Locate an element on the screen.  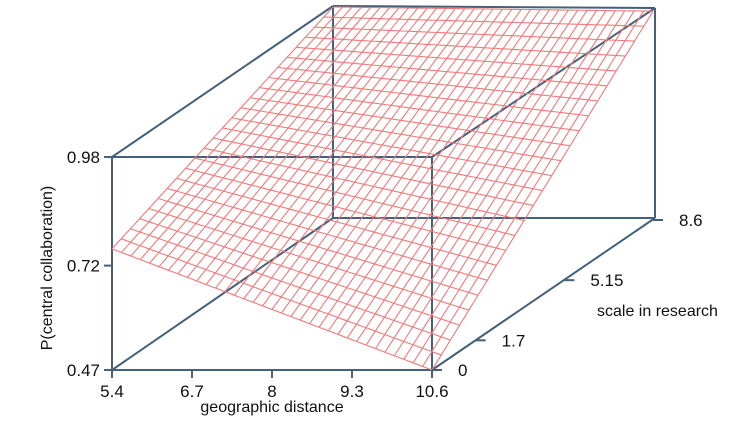
x-tick-label: 5.4 is located at coordinates (112, 391).